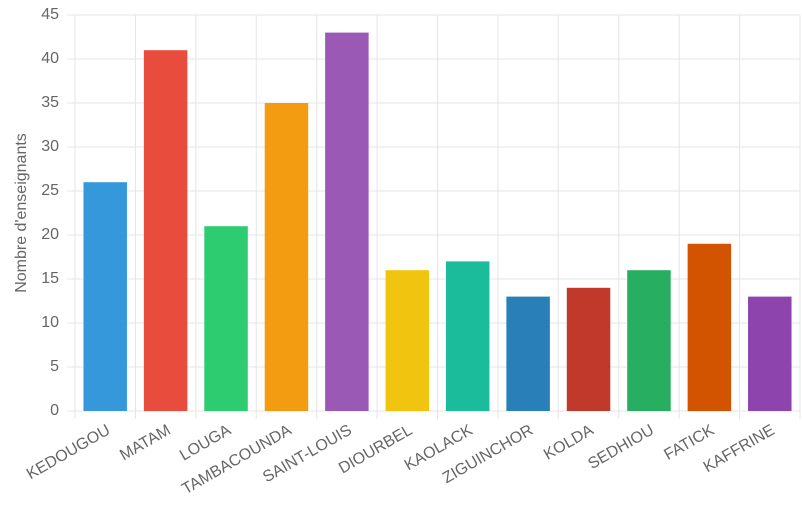  Describe the element at coordinates (50, 14) in the screenshot. I see `y-tick-label: 45` at that location.